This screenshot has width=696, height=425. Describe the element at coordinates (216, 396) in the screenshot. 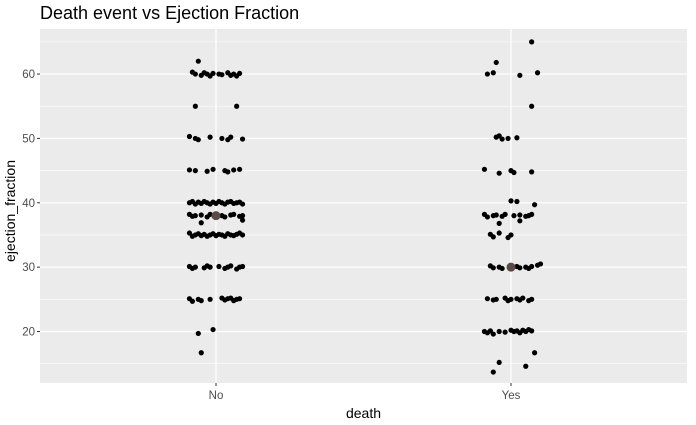

I see `x-tick-label: No` at that location.